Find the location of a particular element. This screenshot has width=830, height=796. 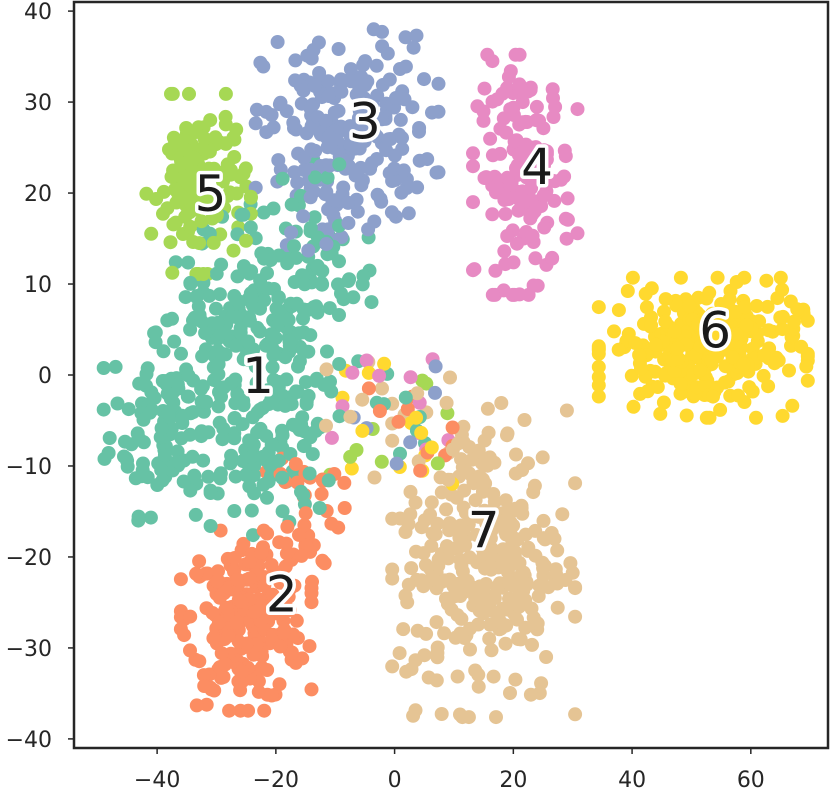

cluster-label-4: 4 is located at coordinates (537, 167).